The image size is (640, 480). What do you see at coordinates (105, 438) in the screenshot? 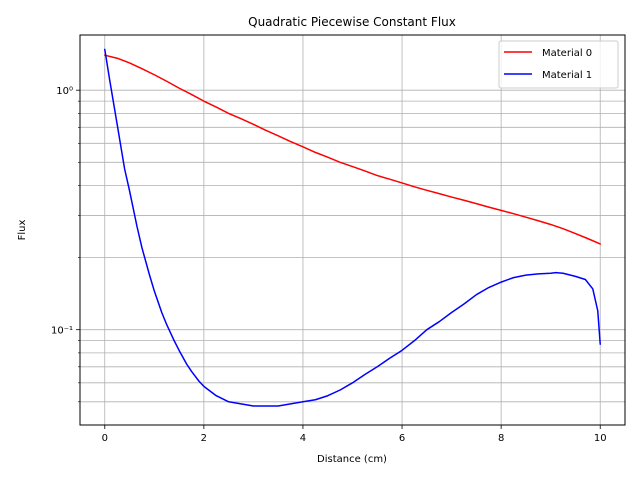
I see `x-tick-label: 0` at bounding box center [105, 438].